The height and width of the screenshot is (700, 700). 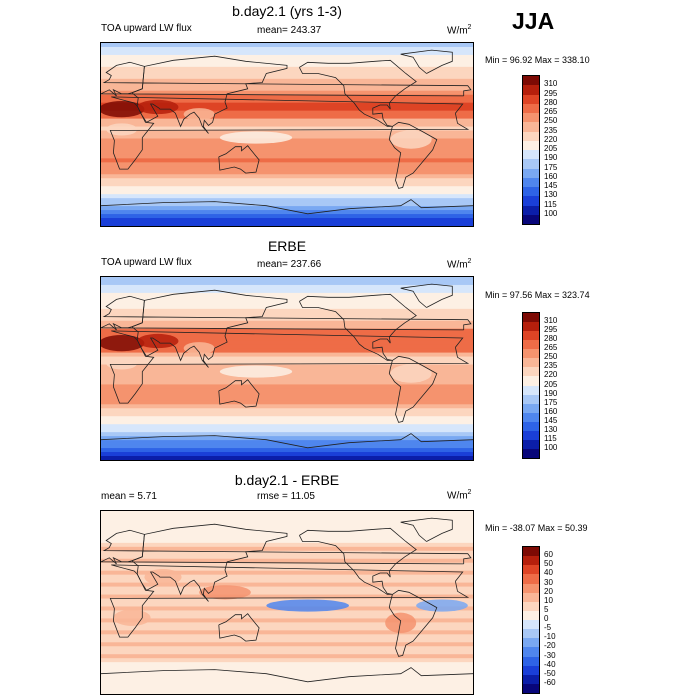 I want to click on panel-2-minmax: Min = 97.56 Max = 323.74, so click(x=537, y=295).